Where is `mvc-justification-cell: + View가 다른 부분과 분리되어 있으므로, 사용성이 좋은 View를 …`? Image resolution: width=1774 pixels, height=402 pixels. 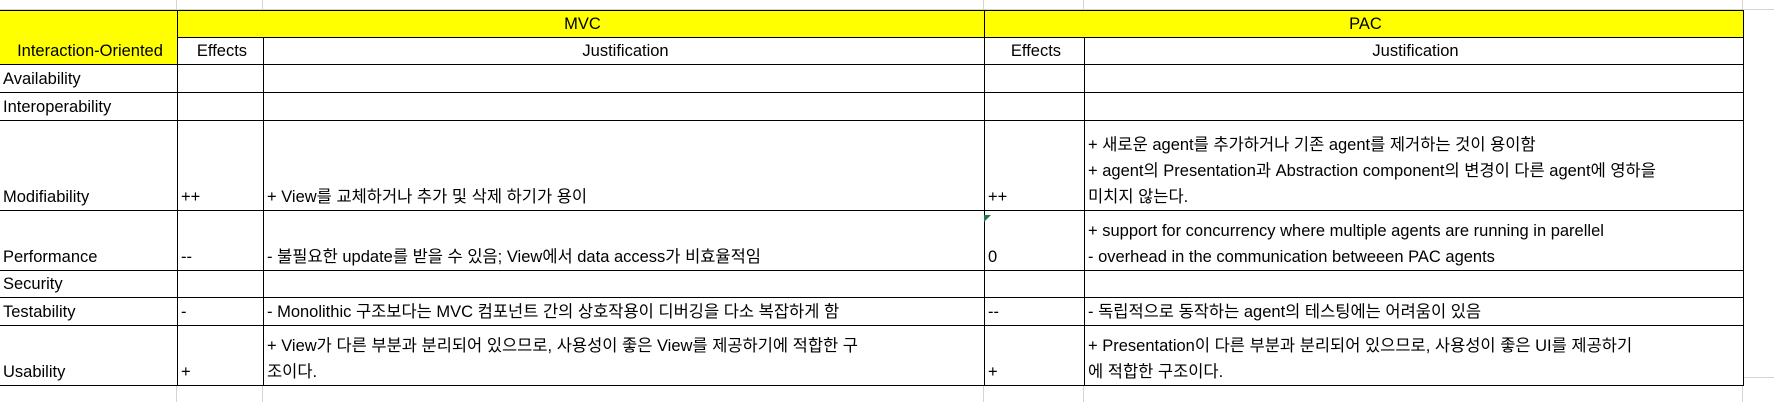
mvc-justification-cell: + View가 다른 부분과 분리되어 있으므로, 사용성이 좋은 View를 … is located at coordinates (624, 355).